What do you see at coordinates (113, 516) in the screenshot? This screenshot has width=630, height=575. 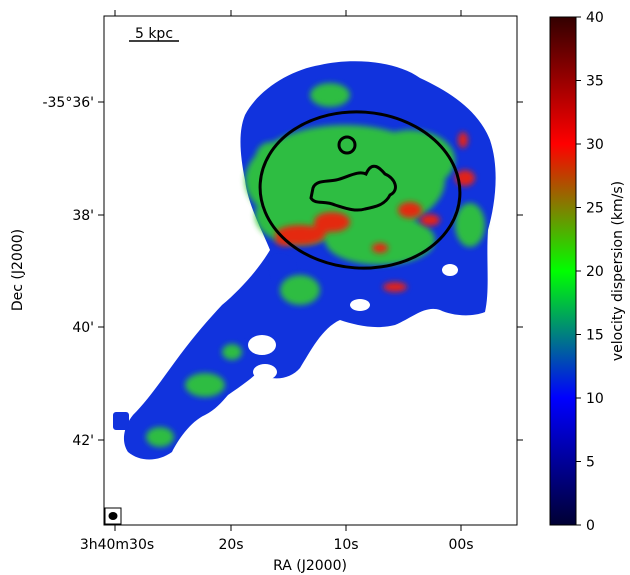 I see `beam-marker` at bounding box center [113, 516].